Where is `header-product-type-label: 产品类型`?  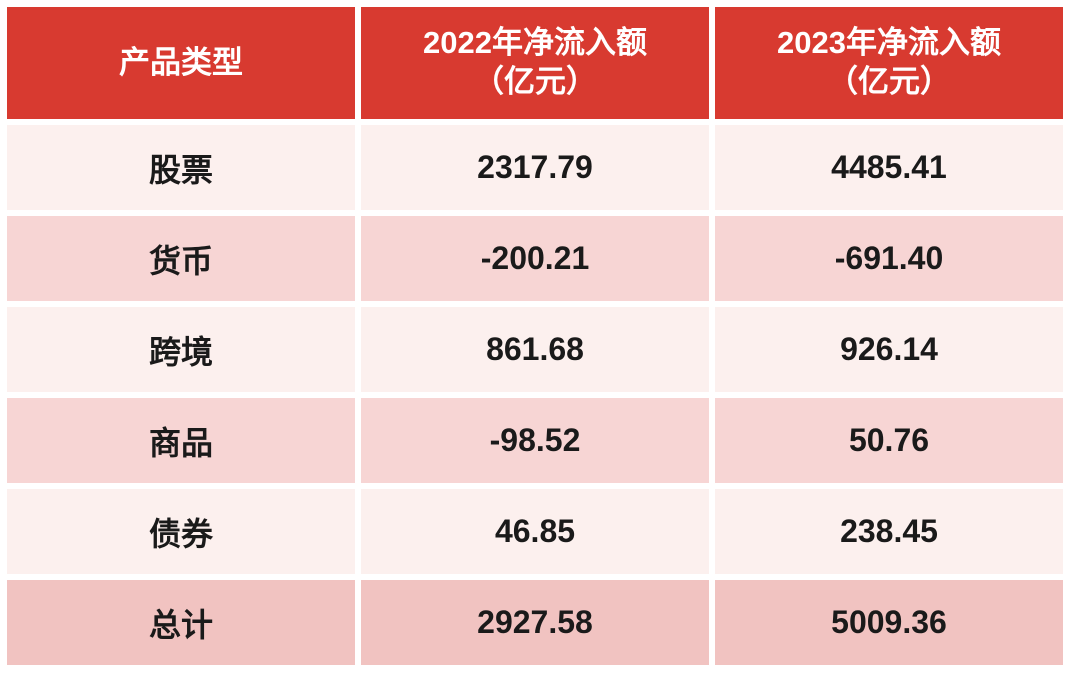
header-product-type-label: 产品类型 is located at coordinates (181, 62).